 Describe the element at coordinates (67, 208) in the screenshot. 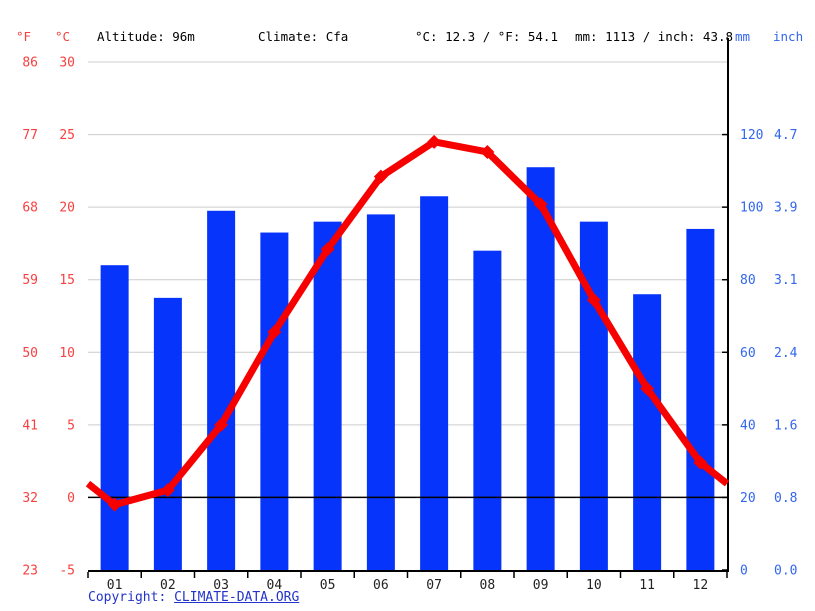

I see `c-axis-label: 20` at that location.